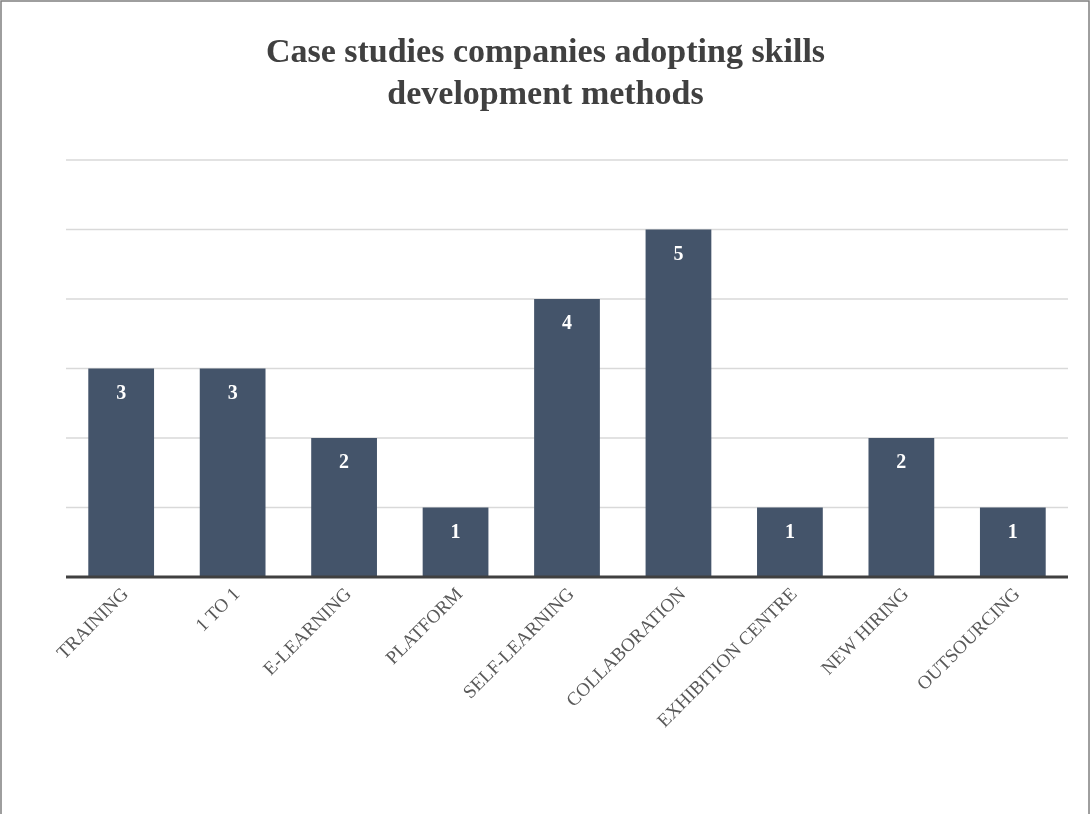 This screenshot has width=1091, height=814. What do you see at coordinates (217, 609) in the screenshot?
I see `x-tick-label: 1 TO 1` at bounding box center [217, 609].